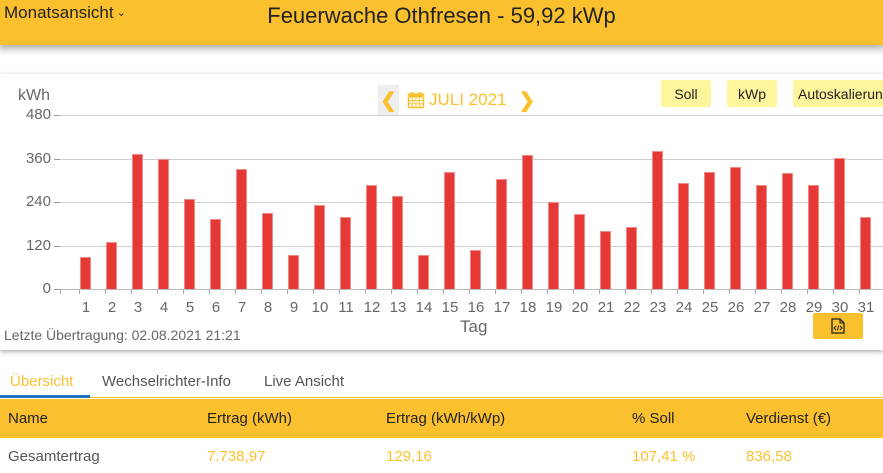  I want to click on x-tick-label: 20, so click(580, 307).